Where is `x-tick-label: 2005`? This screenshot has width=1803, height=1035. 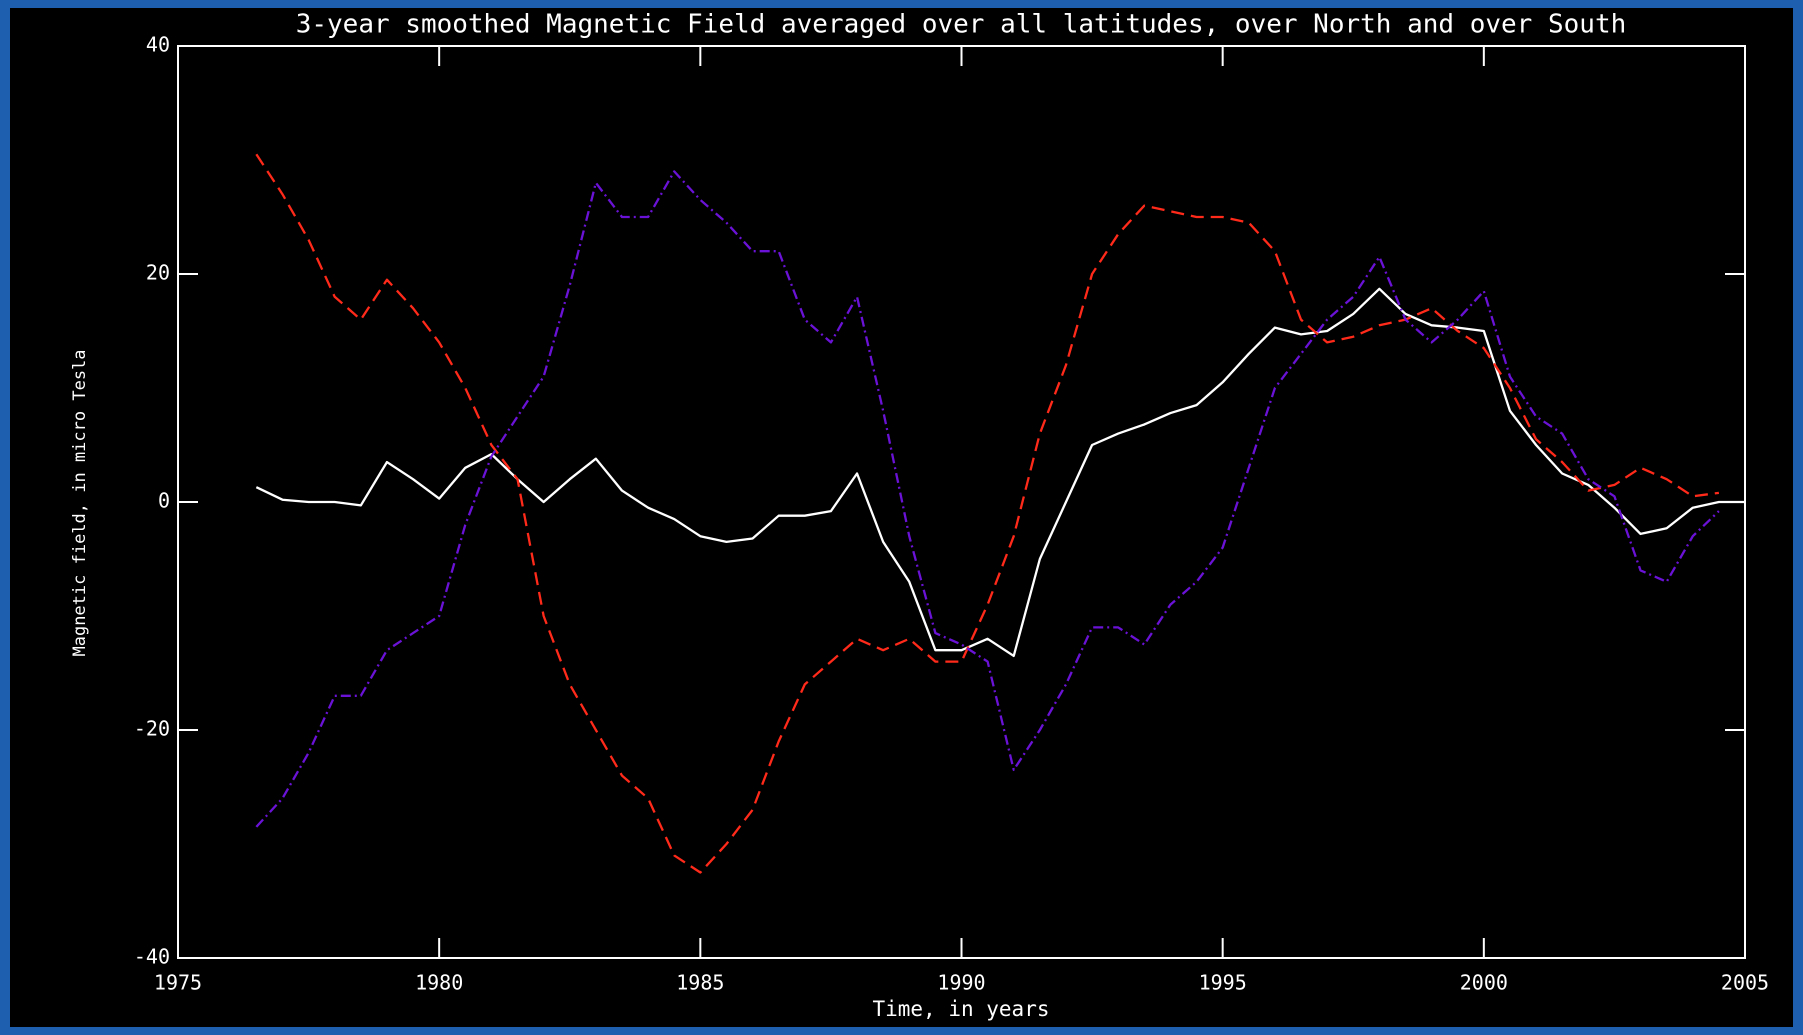 x-tick-label: 2005 is located at coordinates (1745, 983).